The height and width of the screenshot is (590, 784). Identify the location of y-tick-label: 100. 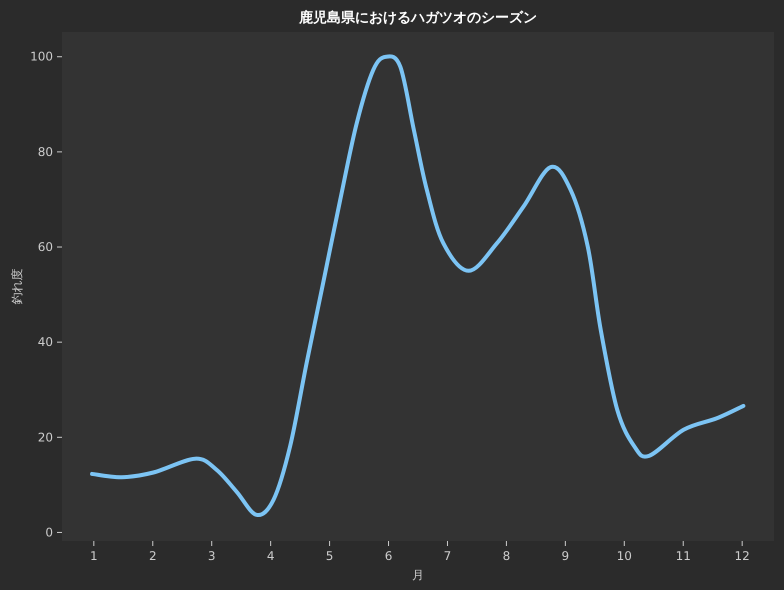
(41, 57).